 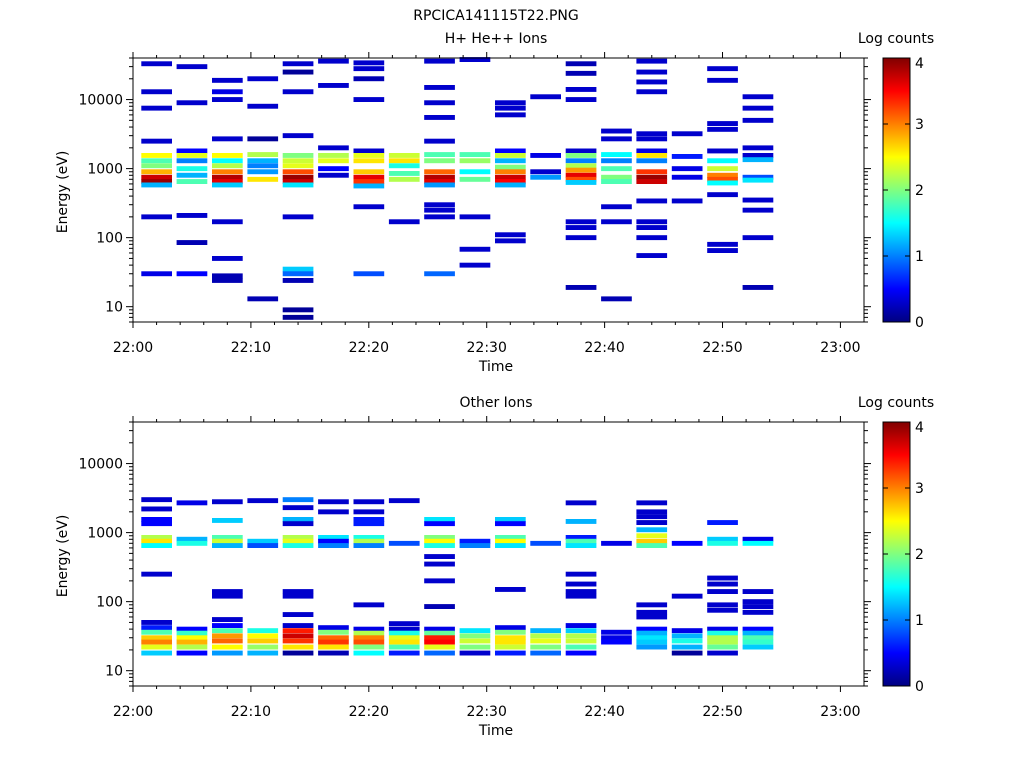 I want to click on colorbar-tick-label: 4, so click(x=919, y=428).